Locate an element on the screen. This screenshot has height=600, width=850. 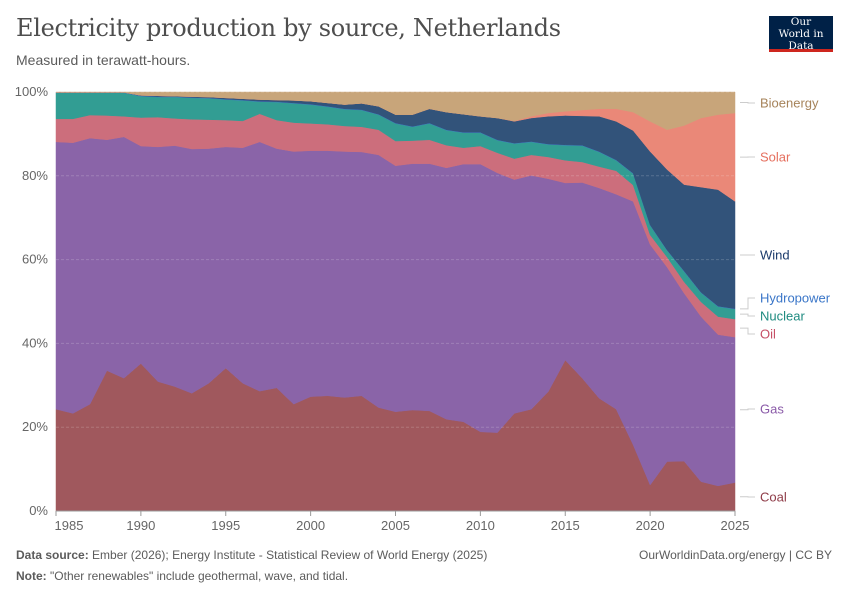
y-tick-label: 20% is located at coordinates (35, 426).